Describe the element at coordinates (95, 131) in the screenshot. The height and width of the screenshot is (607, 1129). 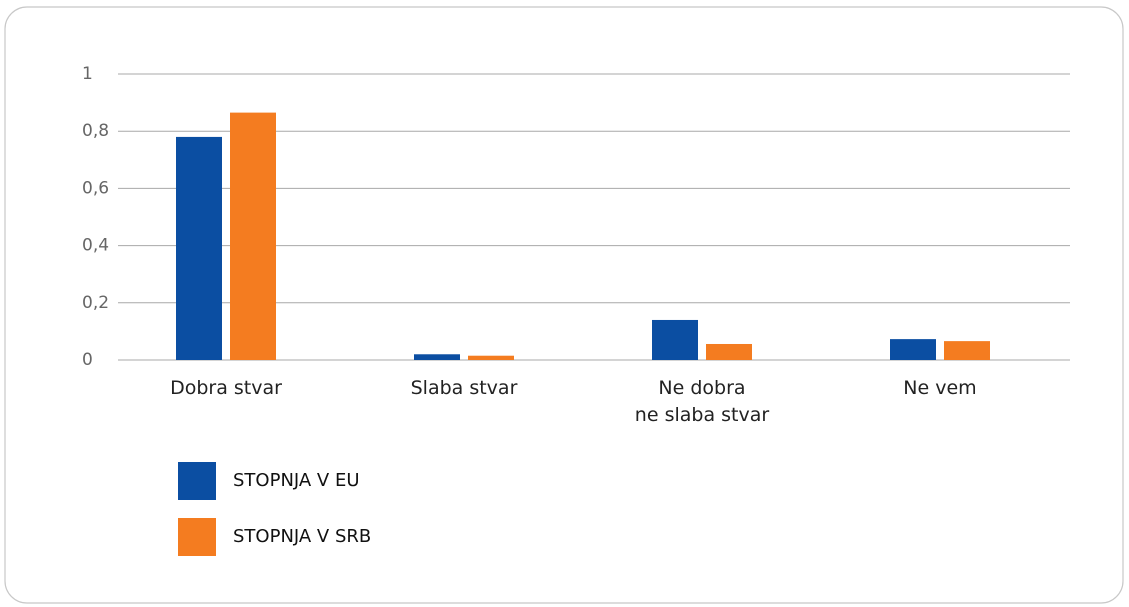
I see `y-tick-label: 0,8` at that location.